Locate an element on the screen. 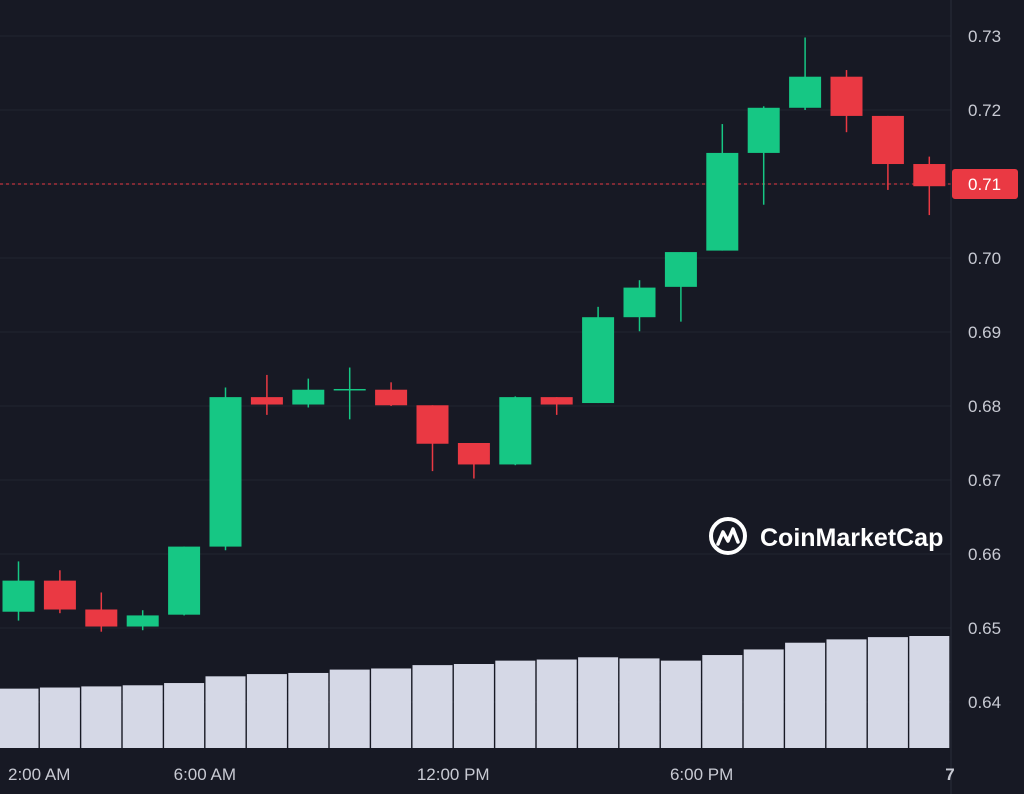 The image size is (1024, 794). y-tick-label: 0.64 is located at coordinates (984, 702).